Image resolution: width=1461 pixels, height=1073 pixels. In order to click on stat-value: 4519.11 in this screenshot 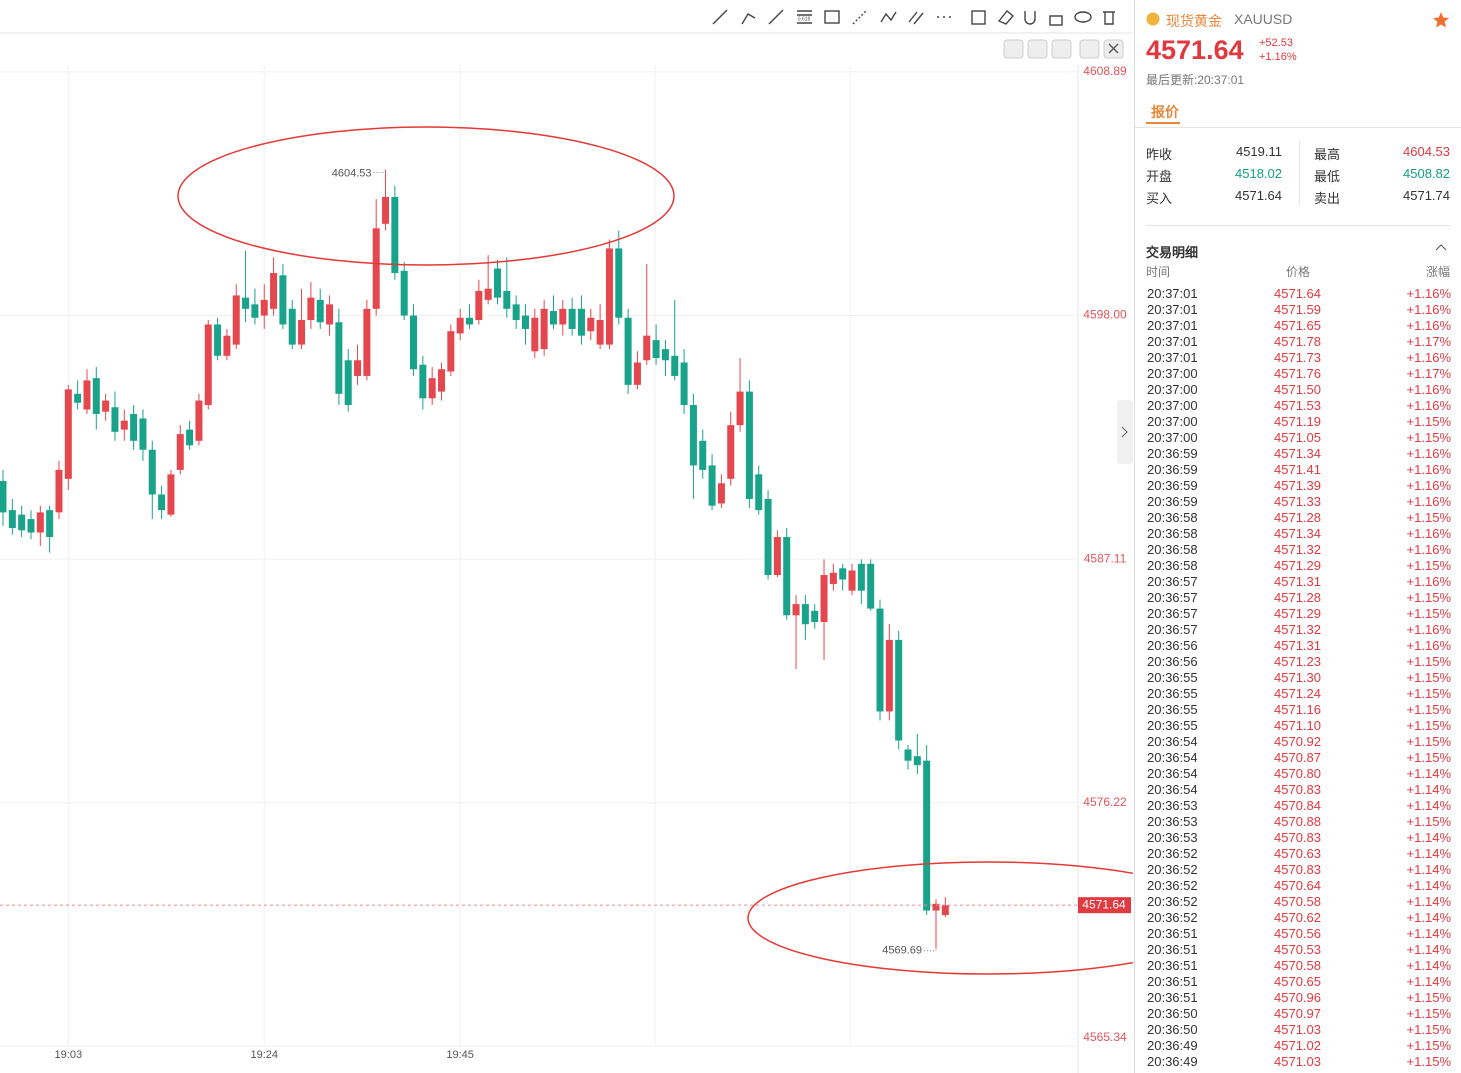, I will do `click(1258, 151)`.